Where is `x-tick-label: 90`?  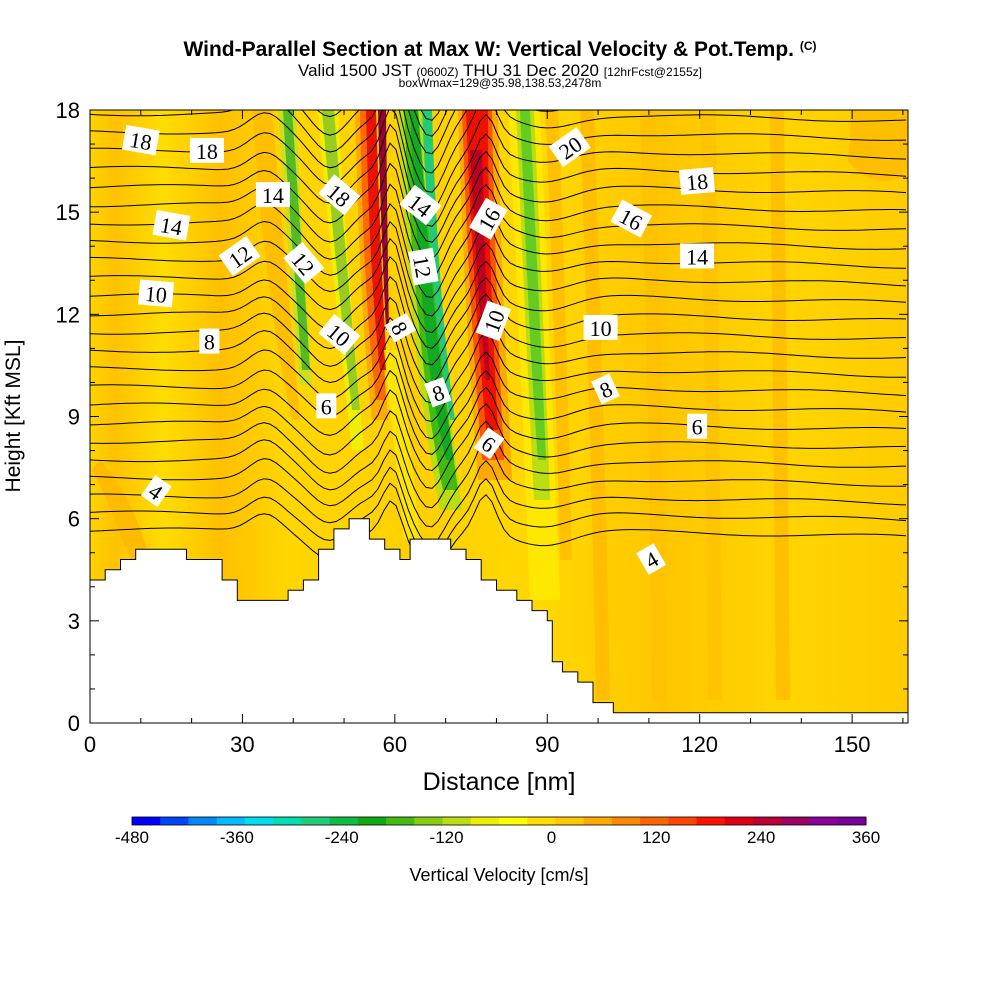 x-tick-label: 90 is located at coordinates (547, 744).